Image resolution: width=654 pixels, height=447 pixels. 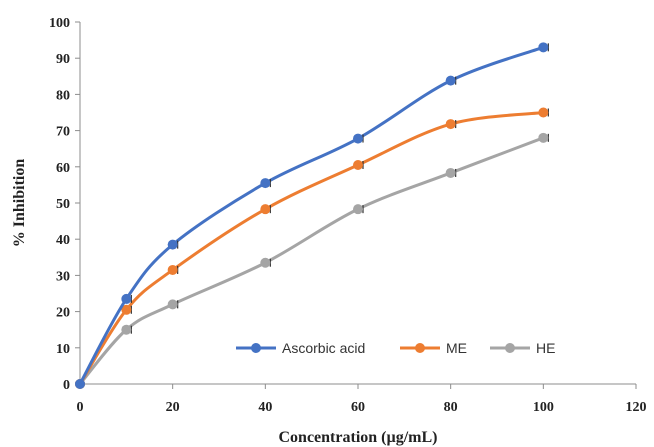 I want to click on x-tick-label: 120, so click(x=636, y=407).